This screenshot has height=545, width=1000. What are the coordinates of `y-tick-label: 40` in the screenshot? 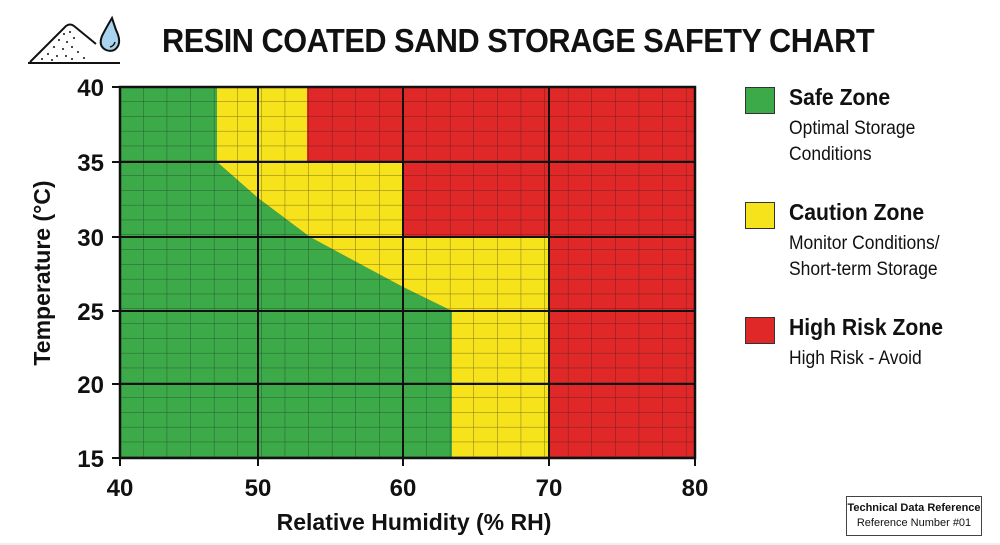 It's located at (90, 88).